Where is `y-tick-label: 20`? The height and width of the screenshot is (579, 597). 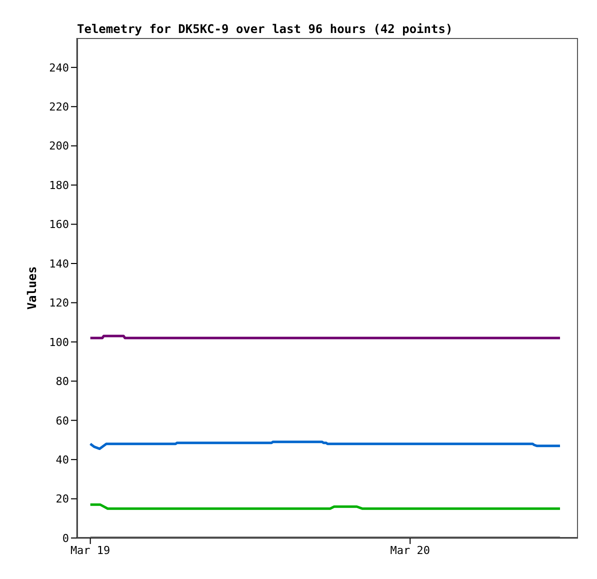 y-tick-label: 20 is located at coordinates (62, 499).